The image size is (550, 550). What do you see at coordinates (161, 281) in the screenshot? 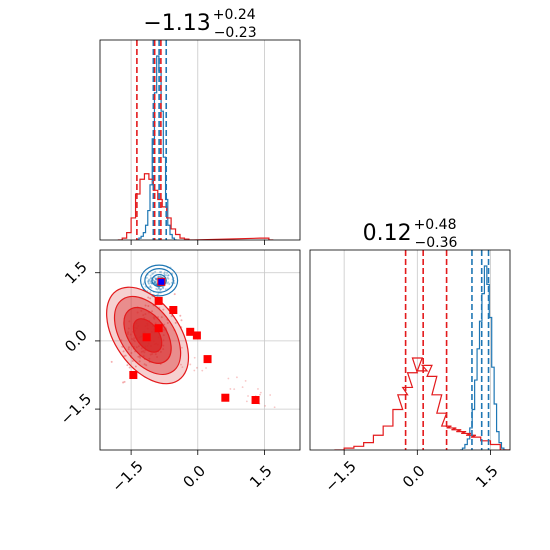
I see `truth-marker-square` at bounding box center [161, 281].